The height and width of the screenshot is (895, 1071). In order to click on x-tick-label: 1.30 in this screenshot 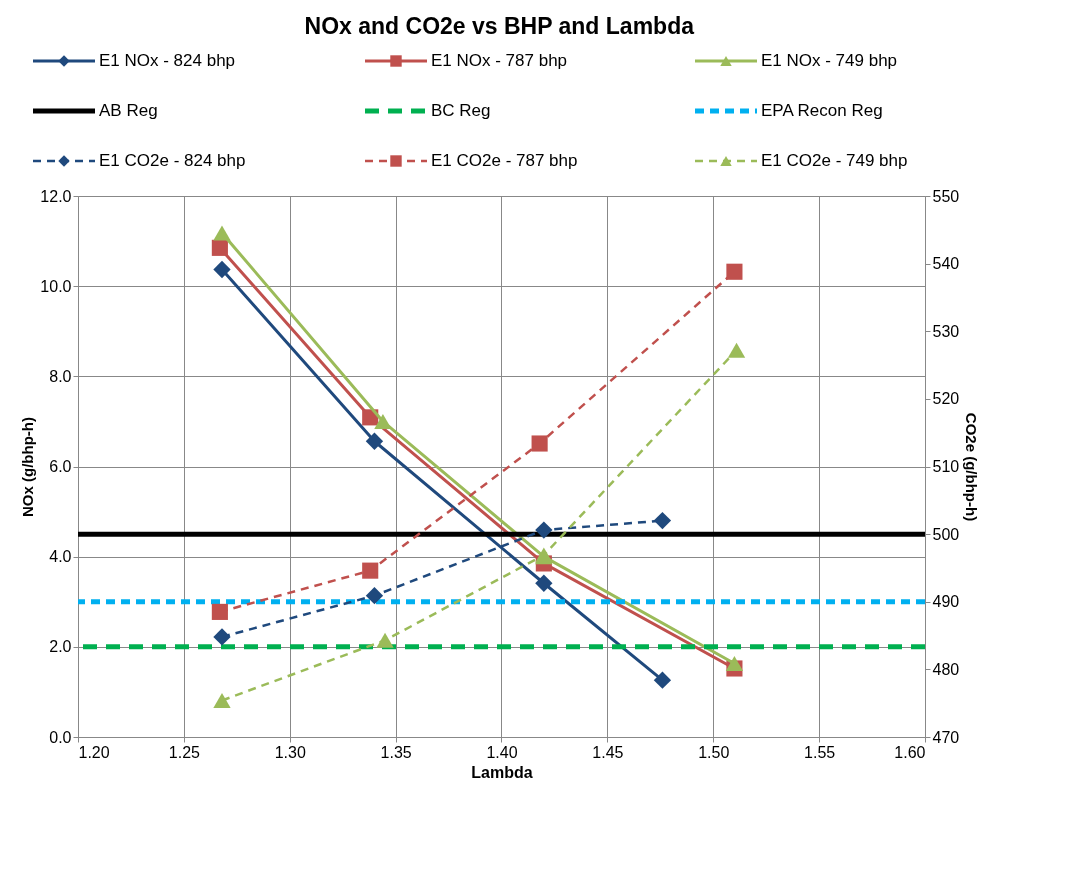, I will do `click(290, 752)`.